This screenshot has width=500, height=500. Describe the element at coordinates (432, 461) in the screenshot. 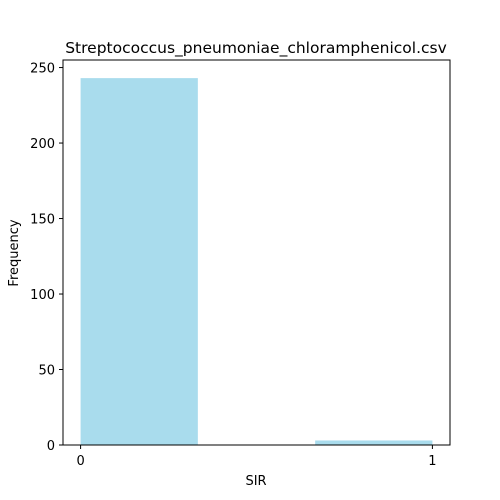

I see `x-tick-label-1: 1` at that location.